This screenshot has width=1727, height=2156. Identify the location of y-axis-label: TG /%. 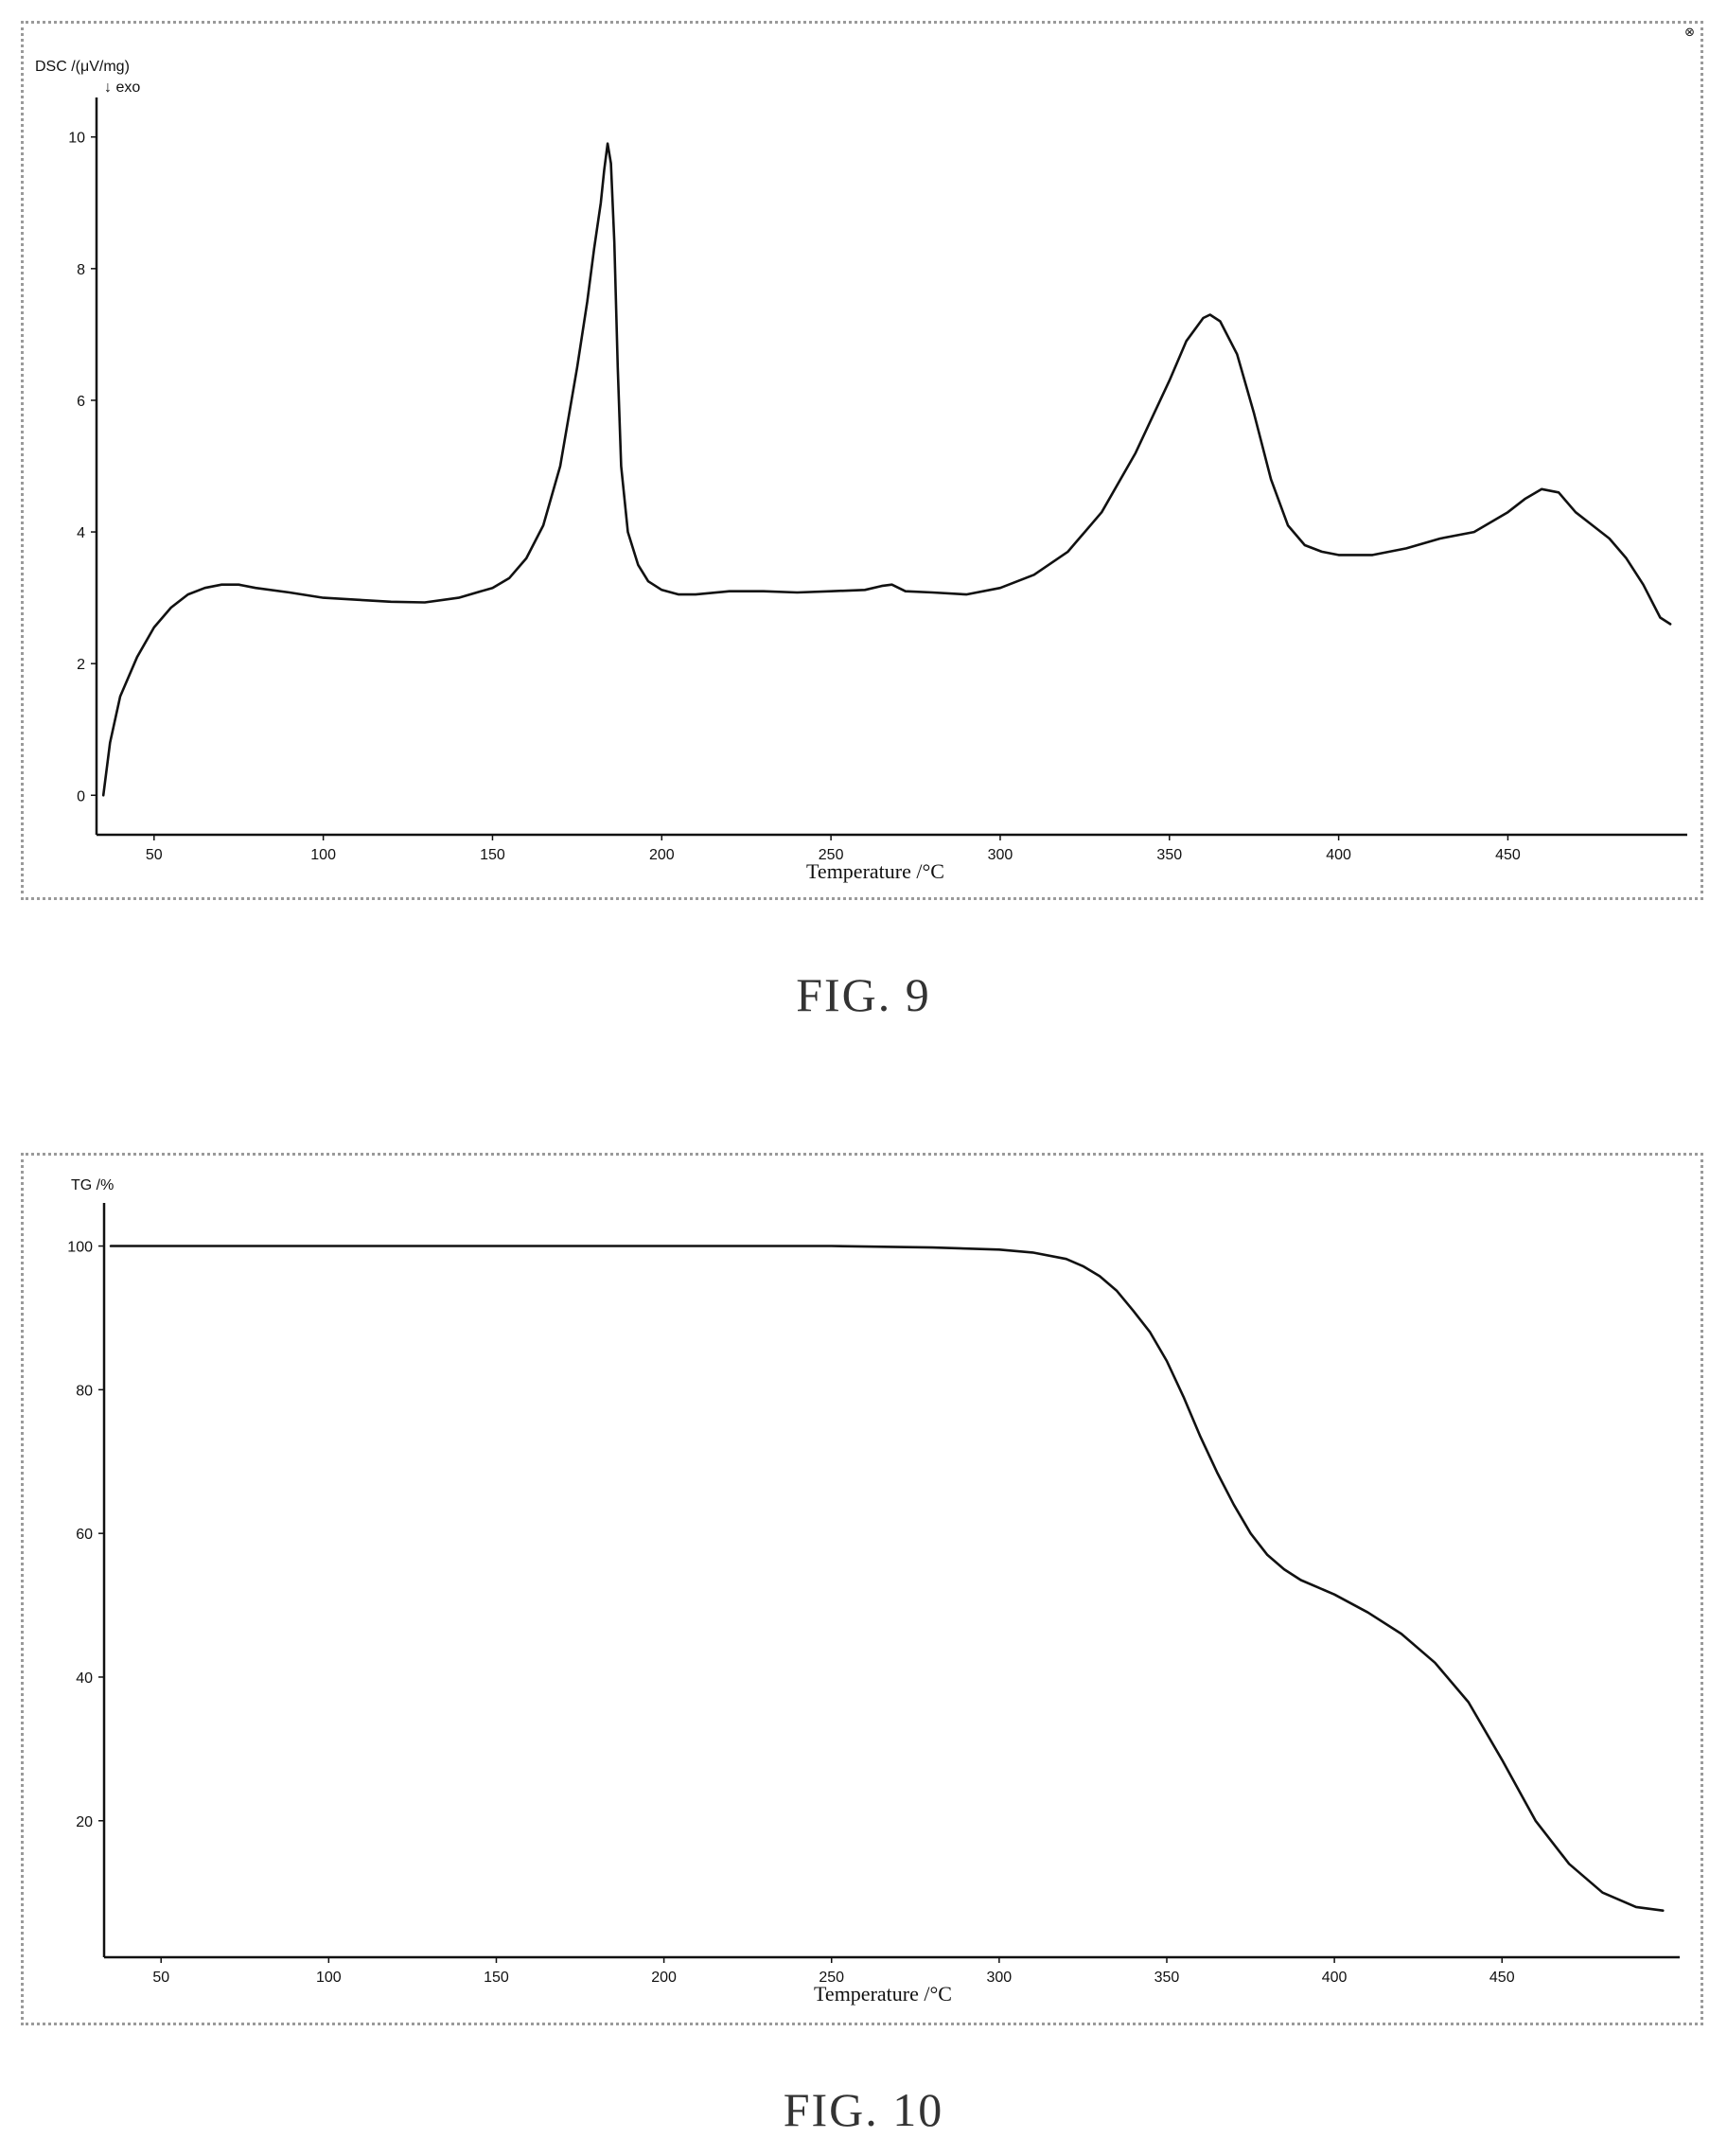
(92, 1185).